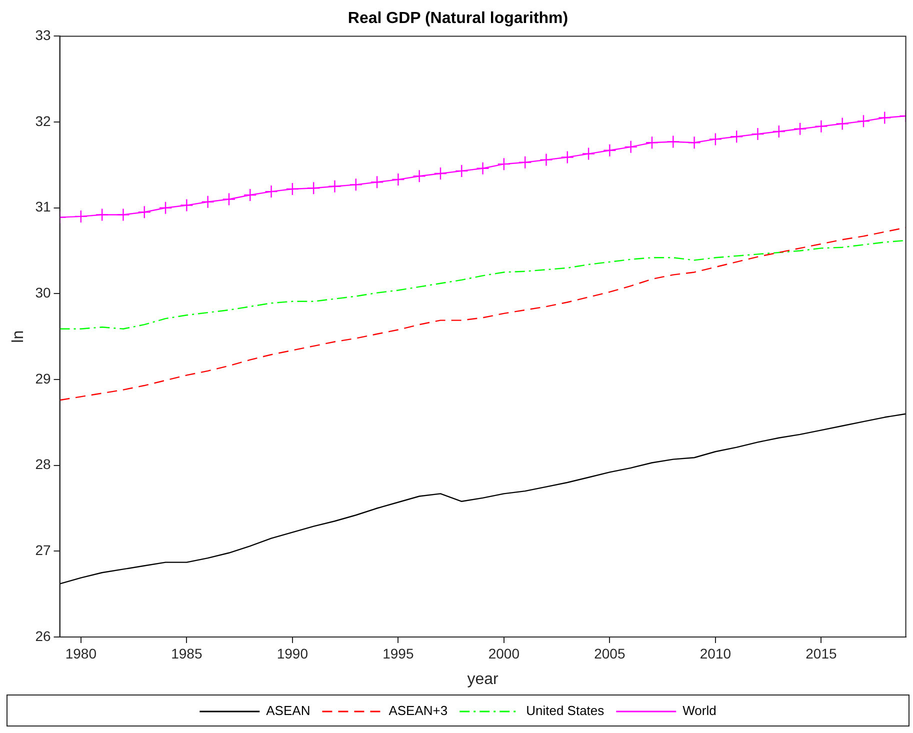 The height and width of the screenshot is (733, 913). I want to click on y-tick-label: 29, so click(43, 378).